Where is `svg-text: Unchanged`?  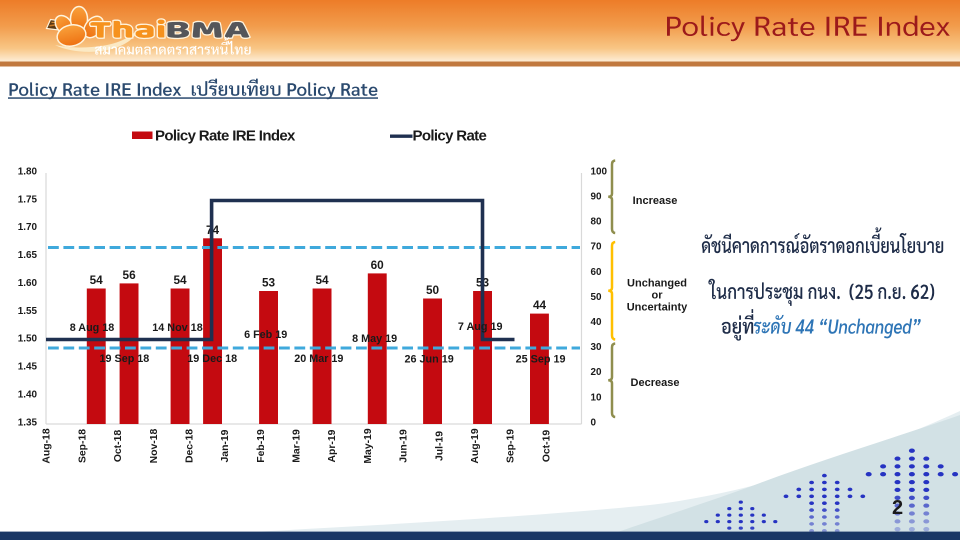 svg-text: Unchanged is located at coordinates (657, 284).